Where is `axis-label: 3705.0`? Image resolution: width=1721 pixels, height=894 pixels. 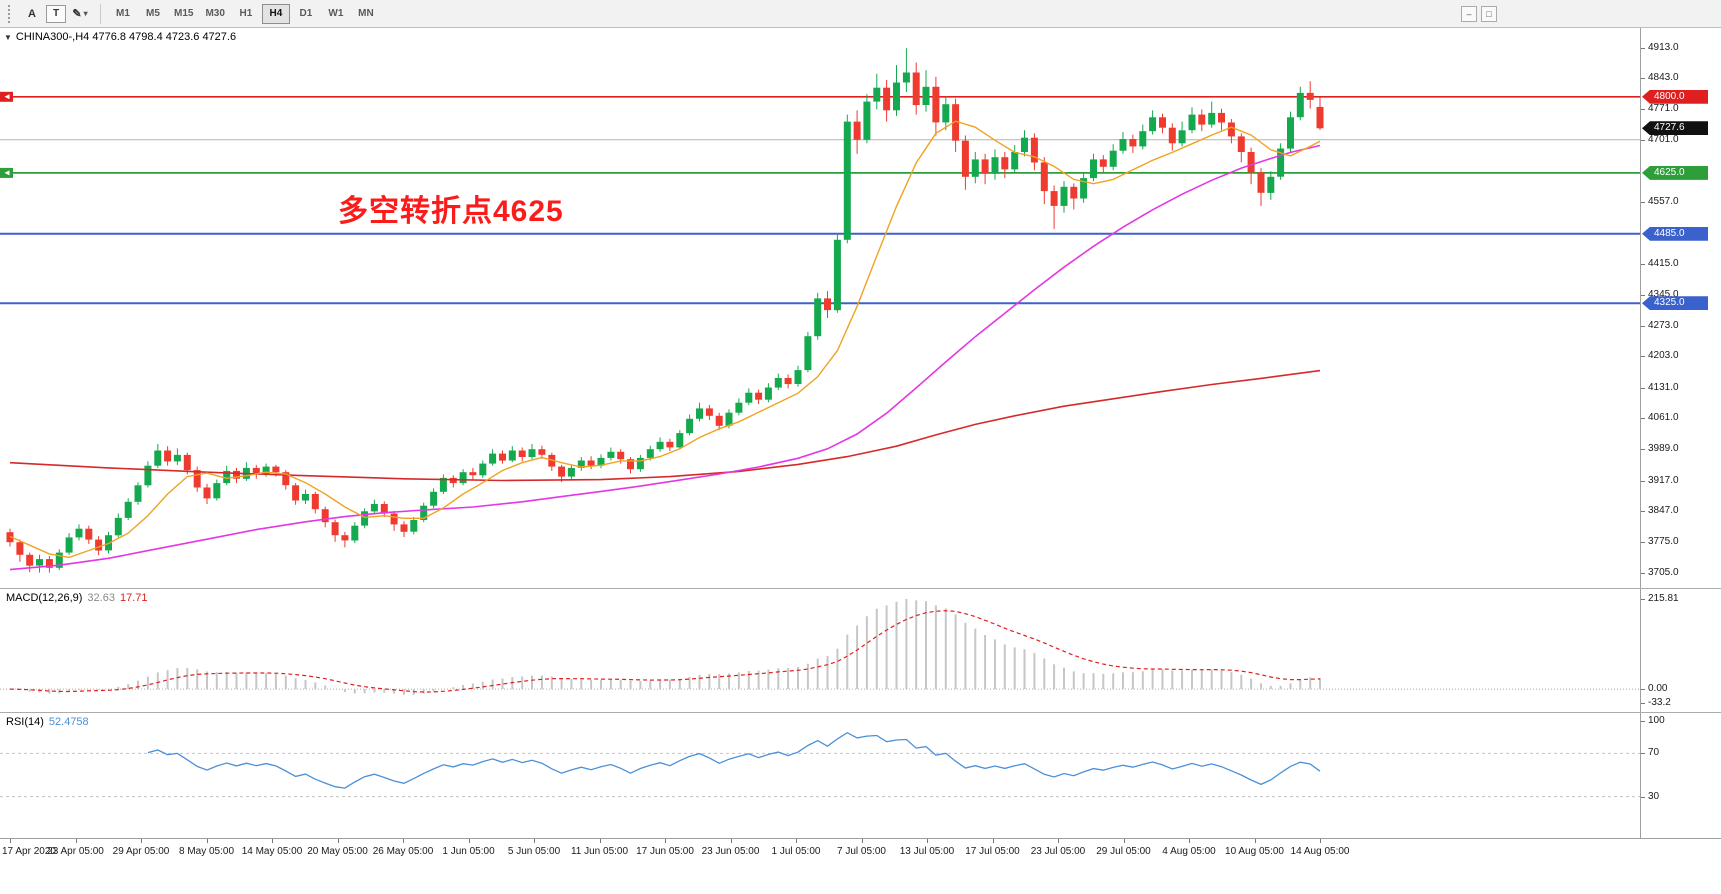
axis-label: 3705.0 is located at coordinates (1663, 572).